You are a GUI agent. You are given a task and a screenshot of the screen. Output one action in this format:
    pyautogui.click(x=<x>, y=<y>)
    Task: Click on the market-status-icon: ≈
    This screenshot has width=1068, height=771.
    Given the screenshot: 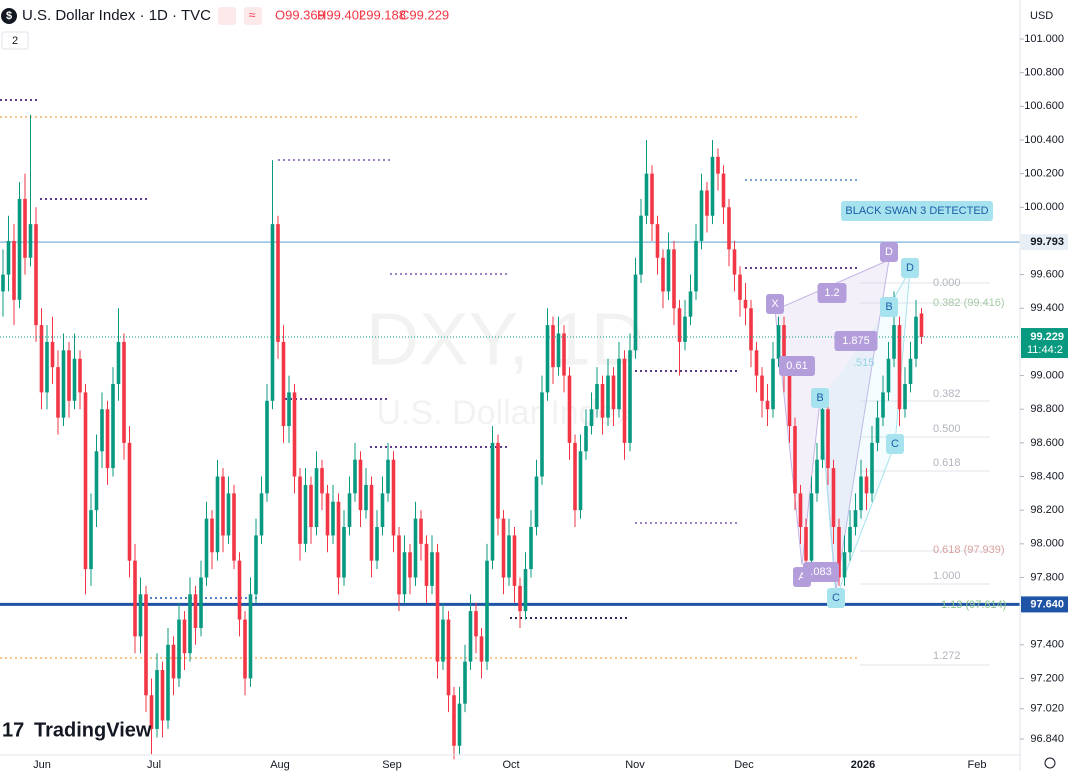 What is the action you would take?
    pyautogui.click(x=252, y=15)
    